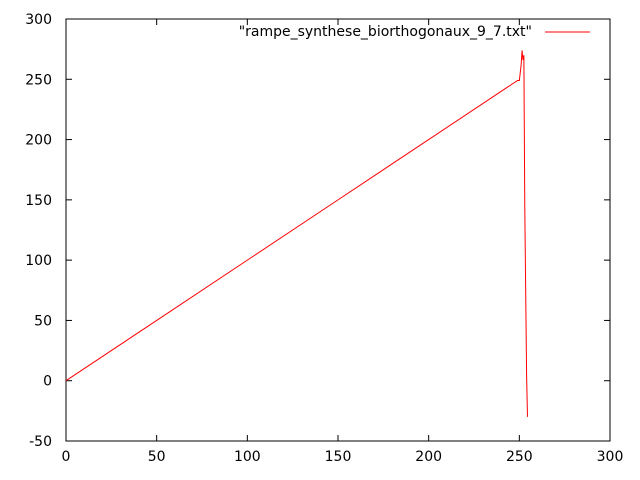 This screenshot has height=480, width=640. I want to click on y-tick-label: 100, so click(38, 261).